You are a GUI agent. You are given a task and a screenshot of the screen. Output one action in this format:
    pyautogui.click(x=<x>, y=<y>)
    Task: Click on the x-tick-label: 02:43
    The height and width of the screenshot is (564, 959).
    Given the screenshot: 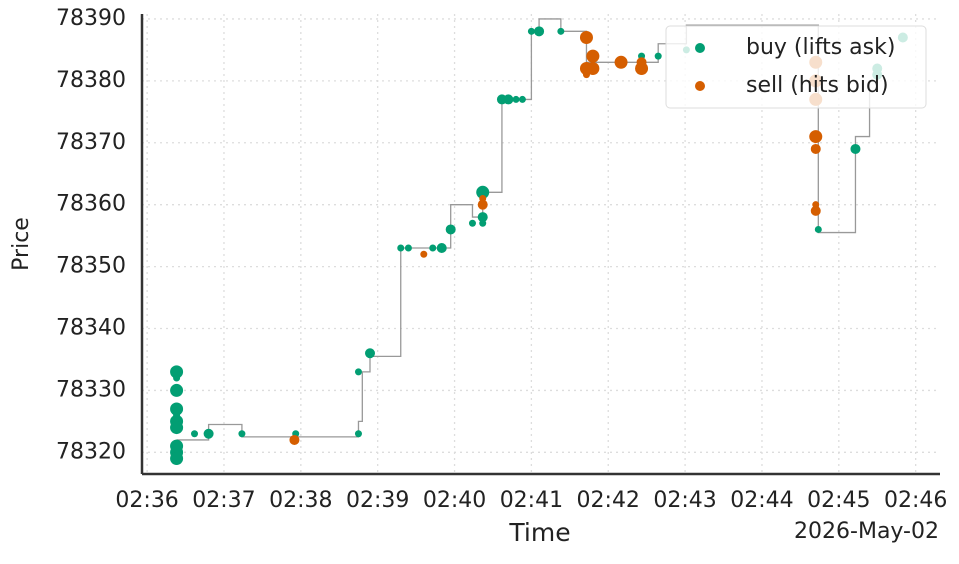 What is the action you would take?
    pyautogui.click(x=684, y=500)
    